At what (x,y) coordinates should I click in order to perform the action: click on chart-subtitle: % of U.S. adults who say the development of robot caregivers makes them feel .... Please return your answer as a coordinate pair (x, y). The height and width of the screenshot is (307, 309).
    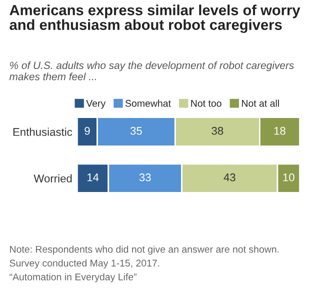
    Looking at the image, I should click on (151, 70).